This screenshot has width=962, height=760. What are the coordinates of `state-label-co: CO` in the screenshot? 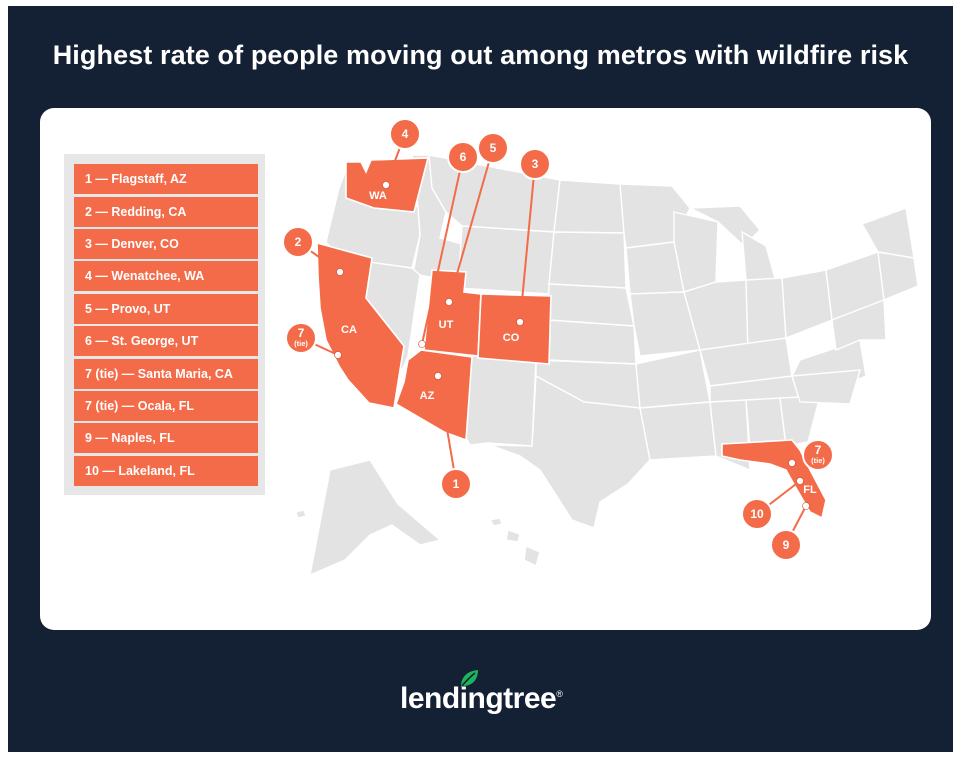 It's located at (511, 338).